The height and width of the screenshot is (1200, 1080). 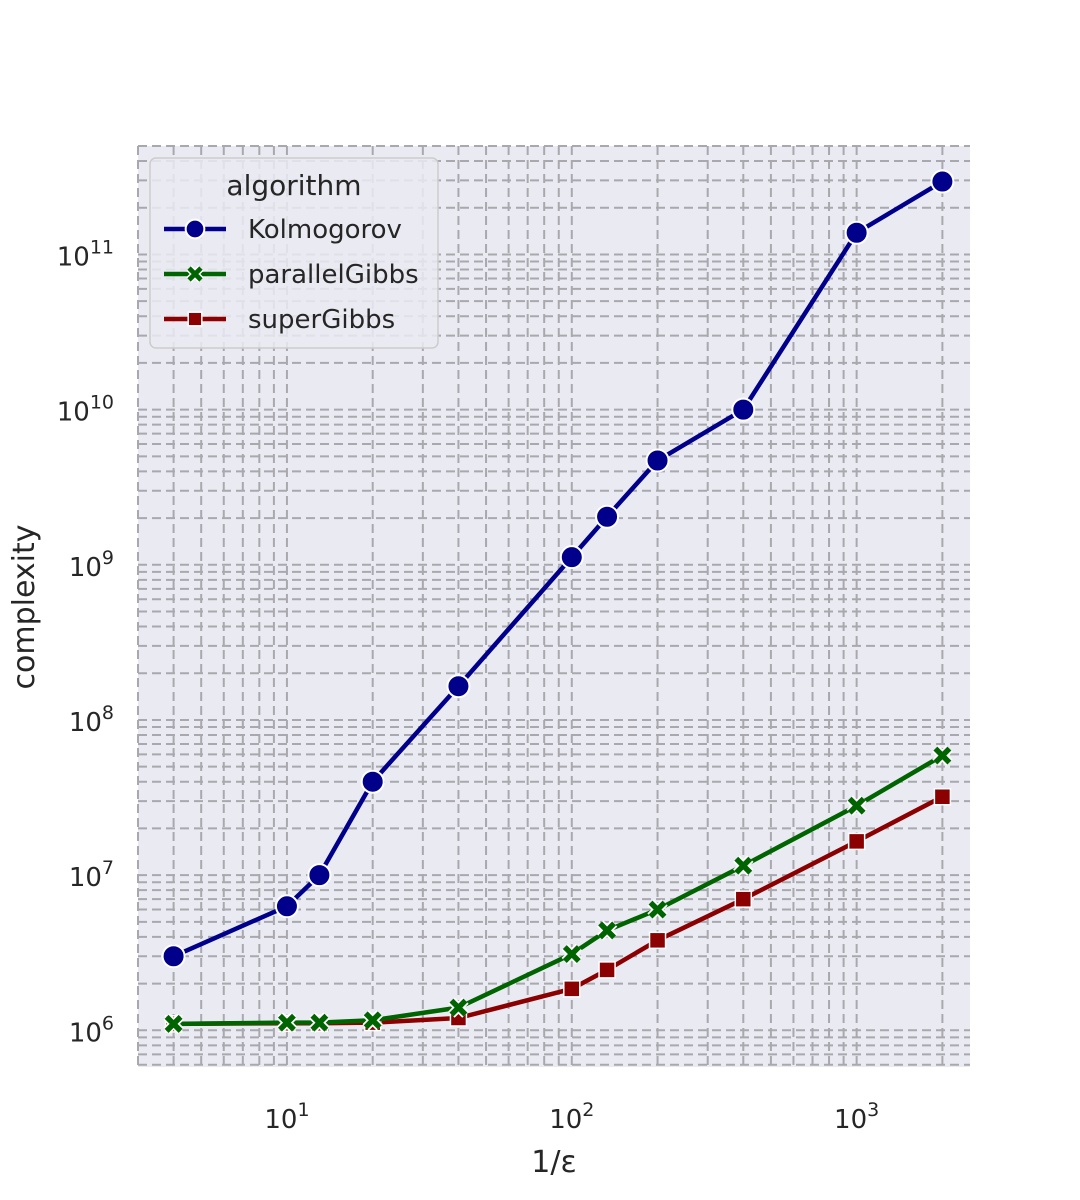 I want to click on legend-label-supergibbs: superGibbs, so click(x=321, y=320).